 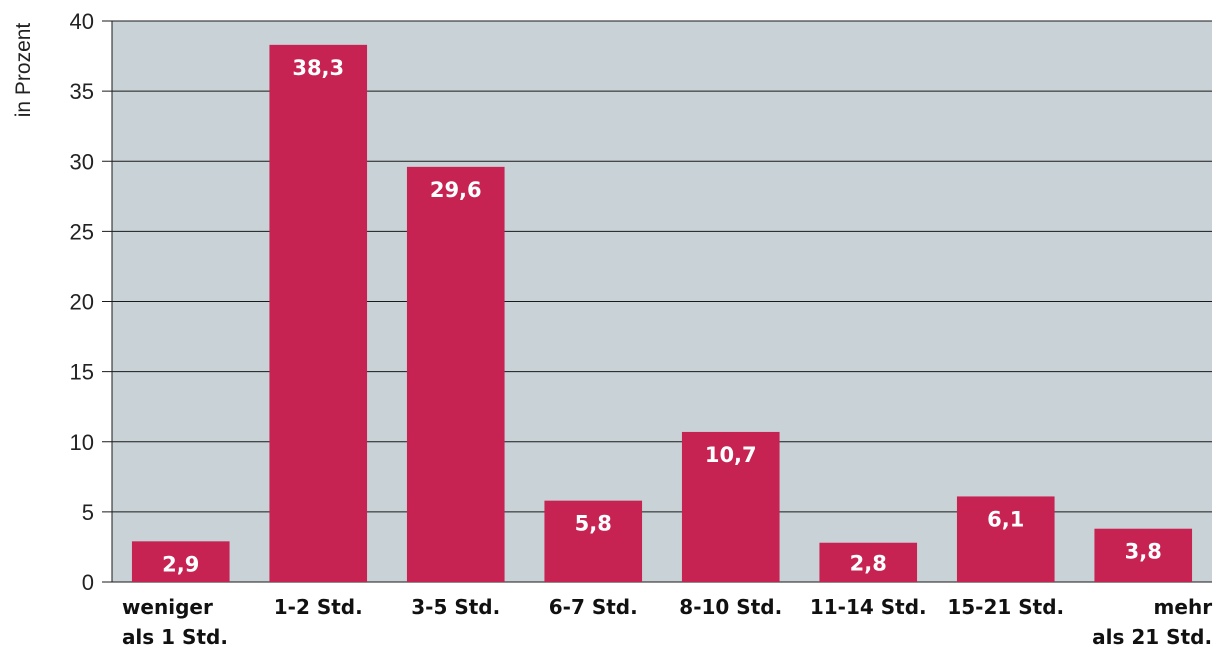 What do you see at coordinates (88, 512) in the screenshot?
I see `y-tick-label: 5` at bounding box center [88, 512].